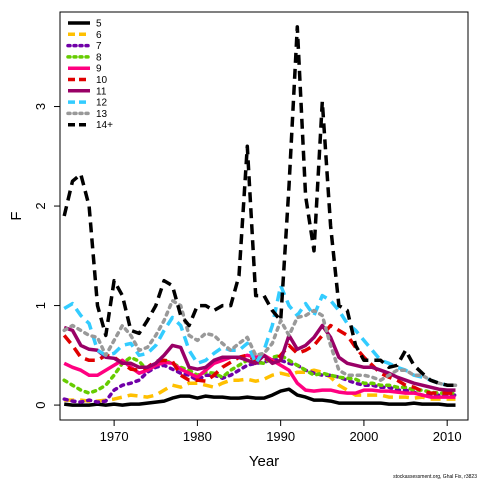 The image size is (480, 480). Describe the element at coordinates (280, 436) in the screenshot. I see `x-tick-label-2: 1990` at that location.